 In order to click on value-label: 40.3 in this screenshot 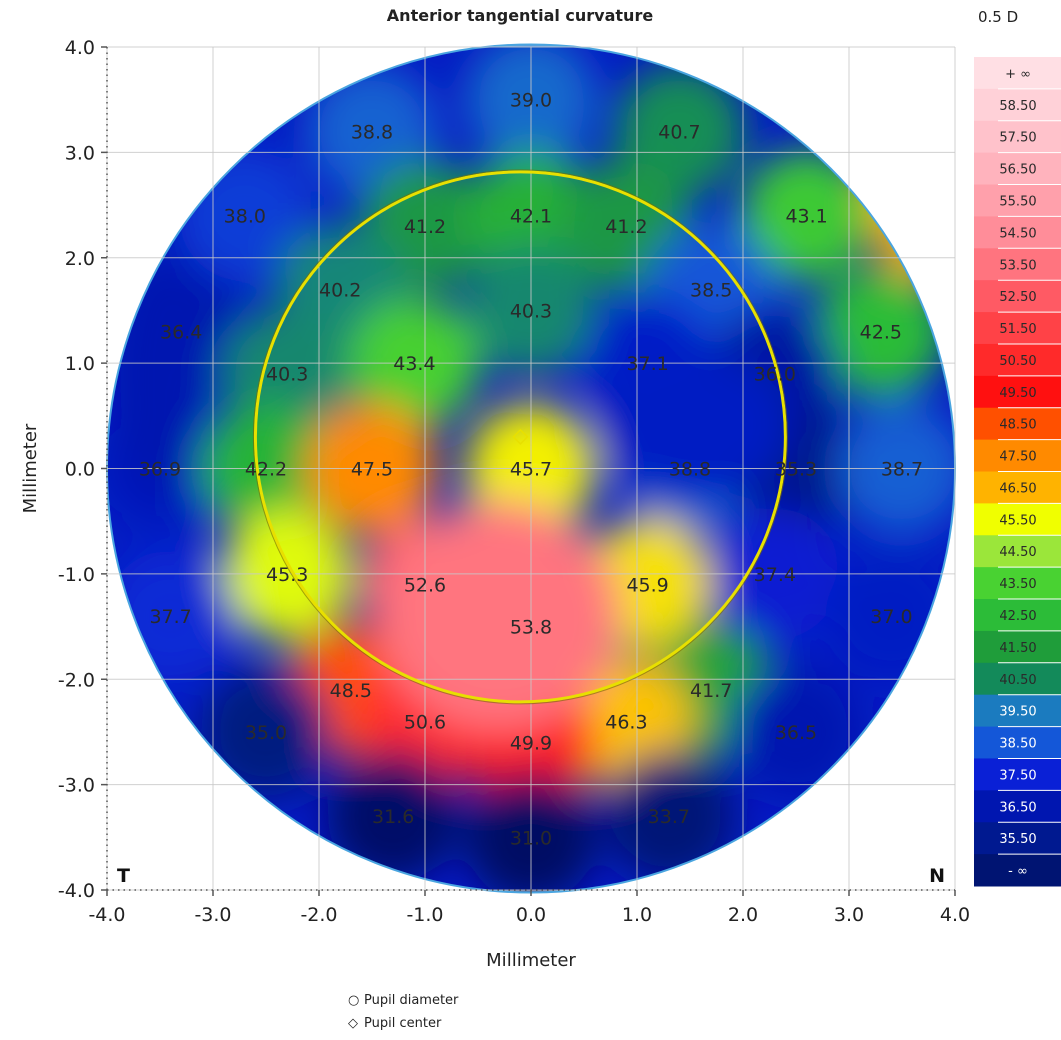, I will do `click(287, 375)`.